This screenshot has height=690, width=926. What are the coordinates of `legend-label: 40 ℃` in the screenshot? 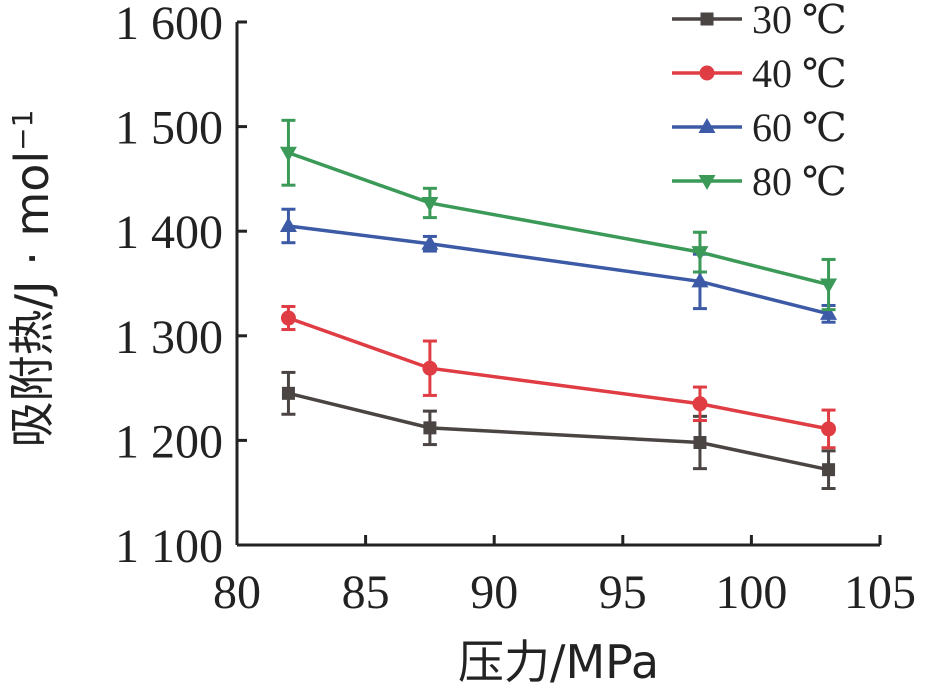 It's located at (799, 73).